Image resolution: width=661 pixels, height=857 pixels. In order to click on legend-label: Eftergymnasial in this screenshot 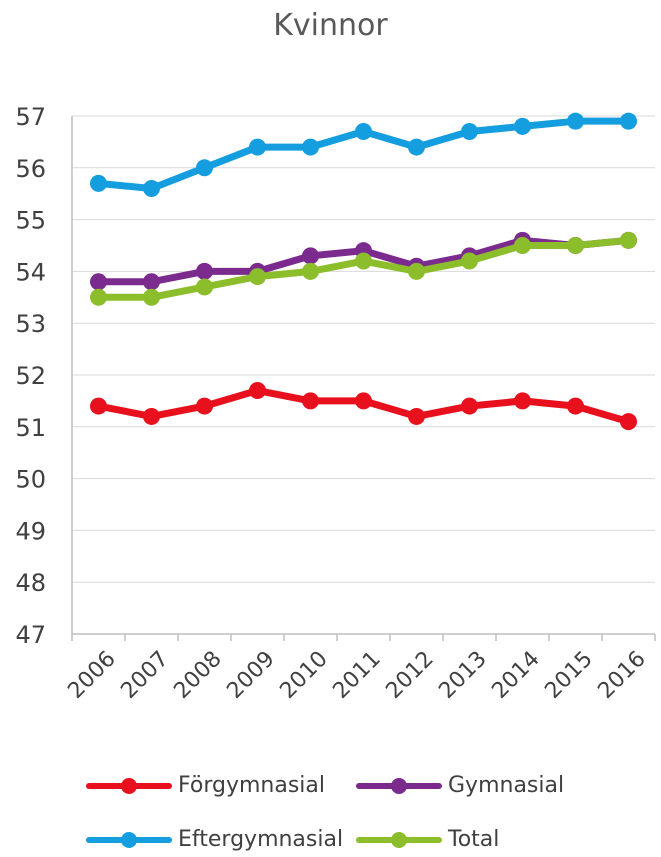, I will do `click(261, 839)`.